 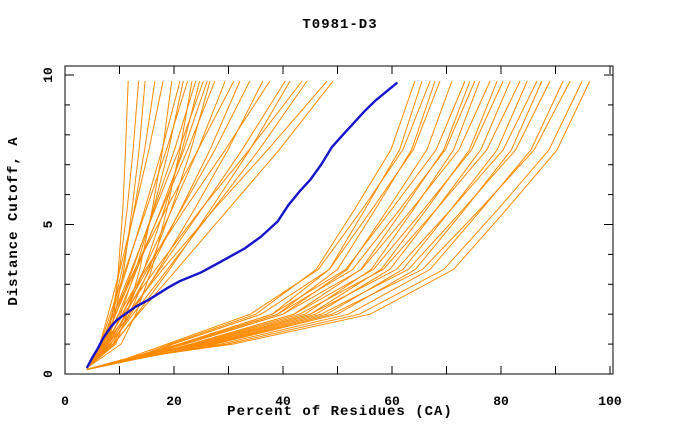 I want to click on x-axis-label: Percent of Residues (CA), so click(x=340, y=412).